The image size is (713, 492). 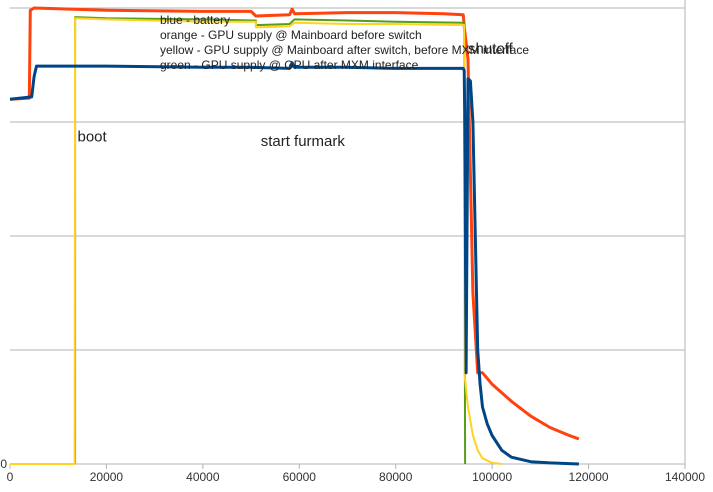 I want to click on annotation-connet-PSU: connet PSU, so click(x=74, y=0).